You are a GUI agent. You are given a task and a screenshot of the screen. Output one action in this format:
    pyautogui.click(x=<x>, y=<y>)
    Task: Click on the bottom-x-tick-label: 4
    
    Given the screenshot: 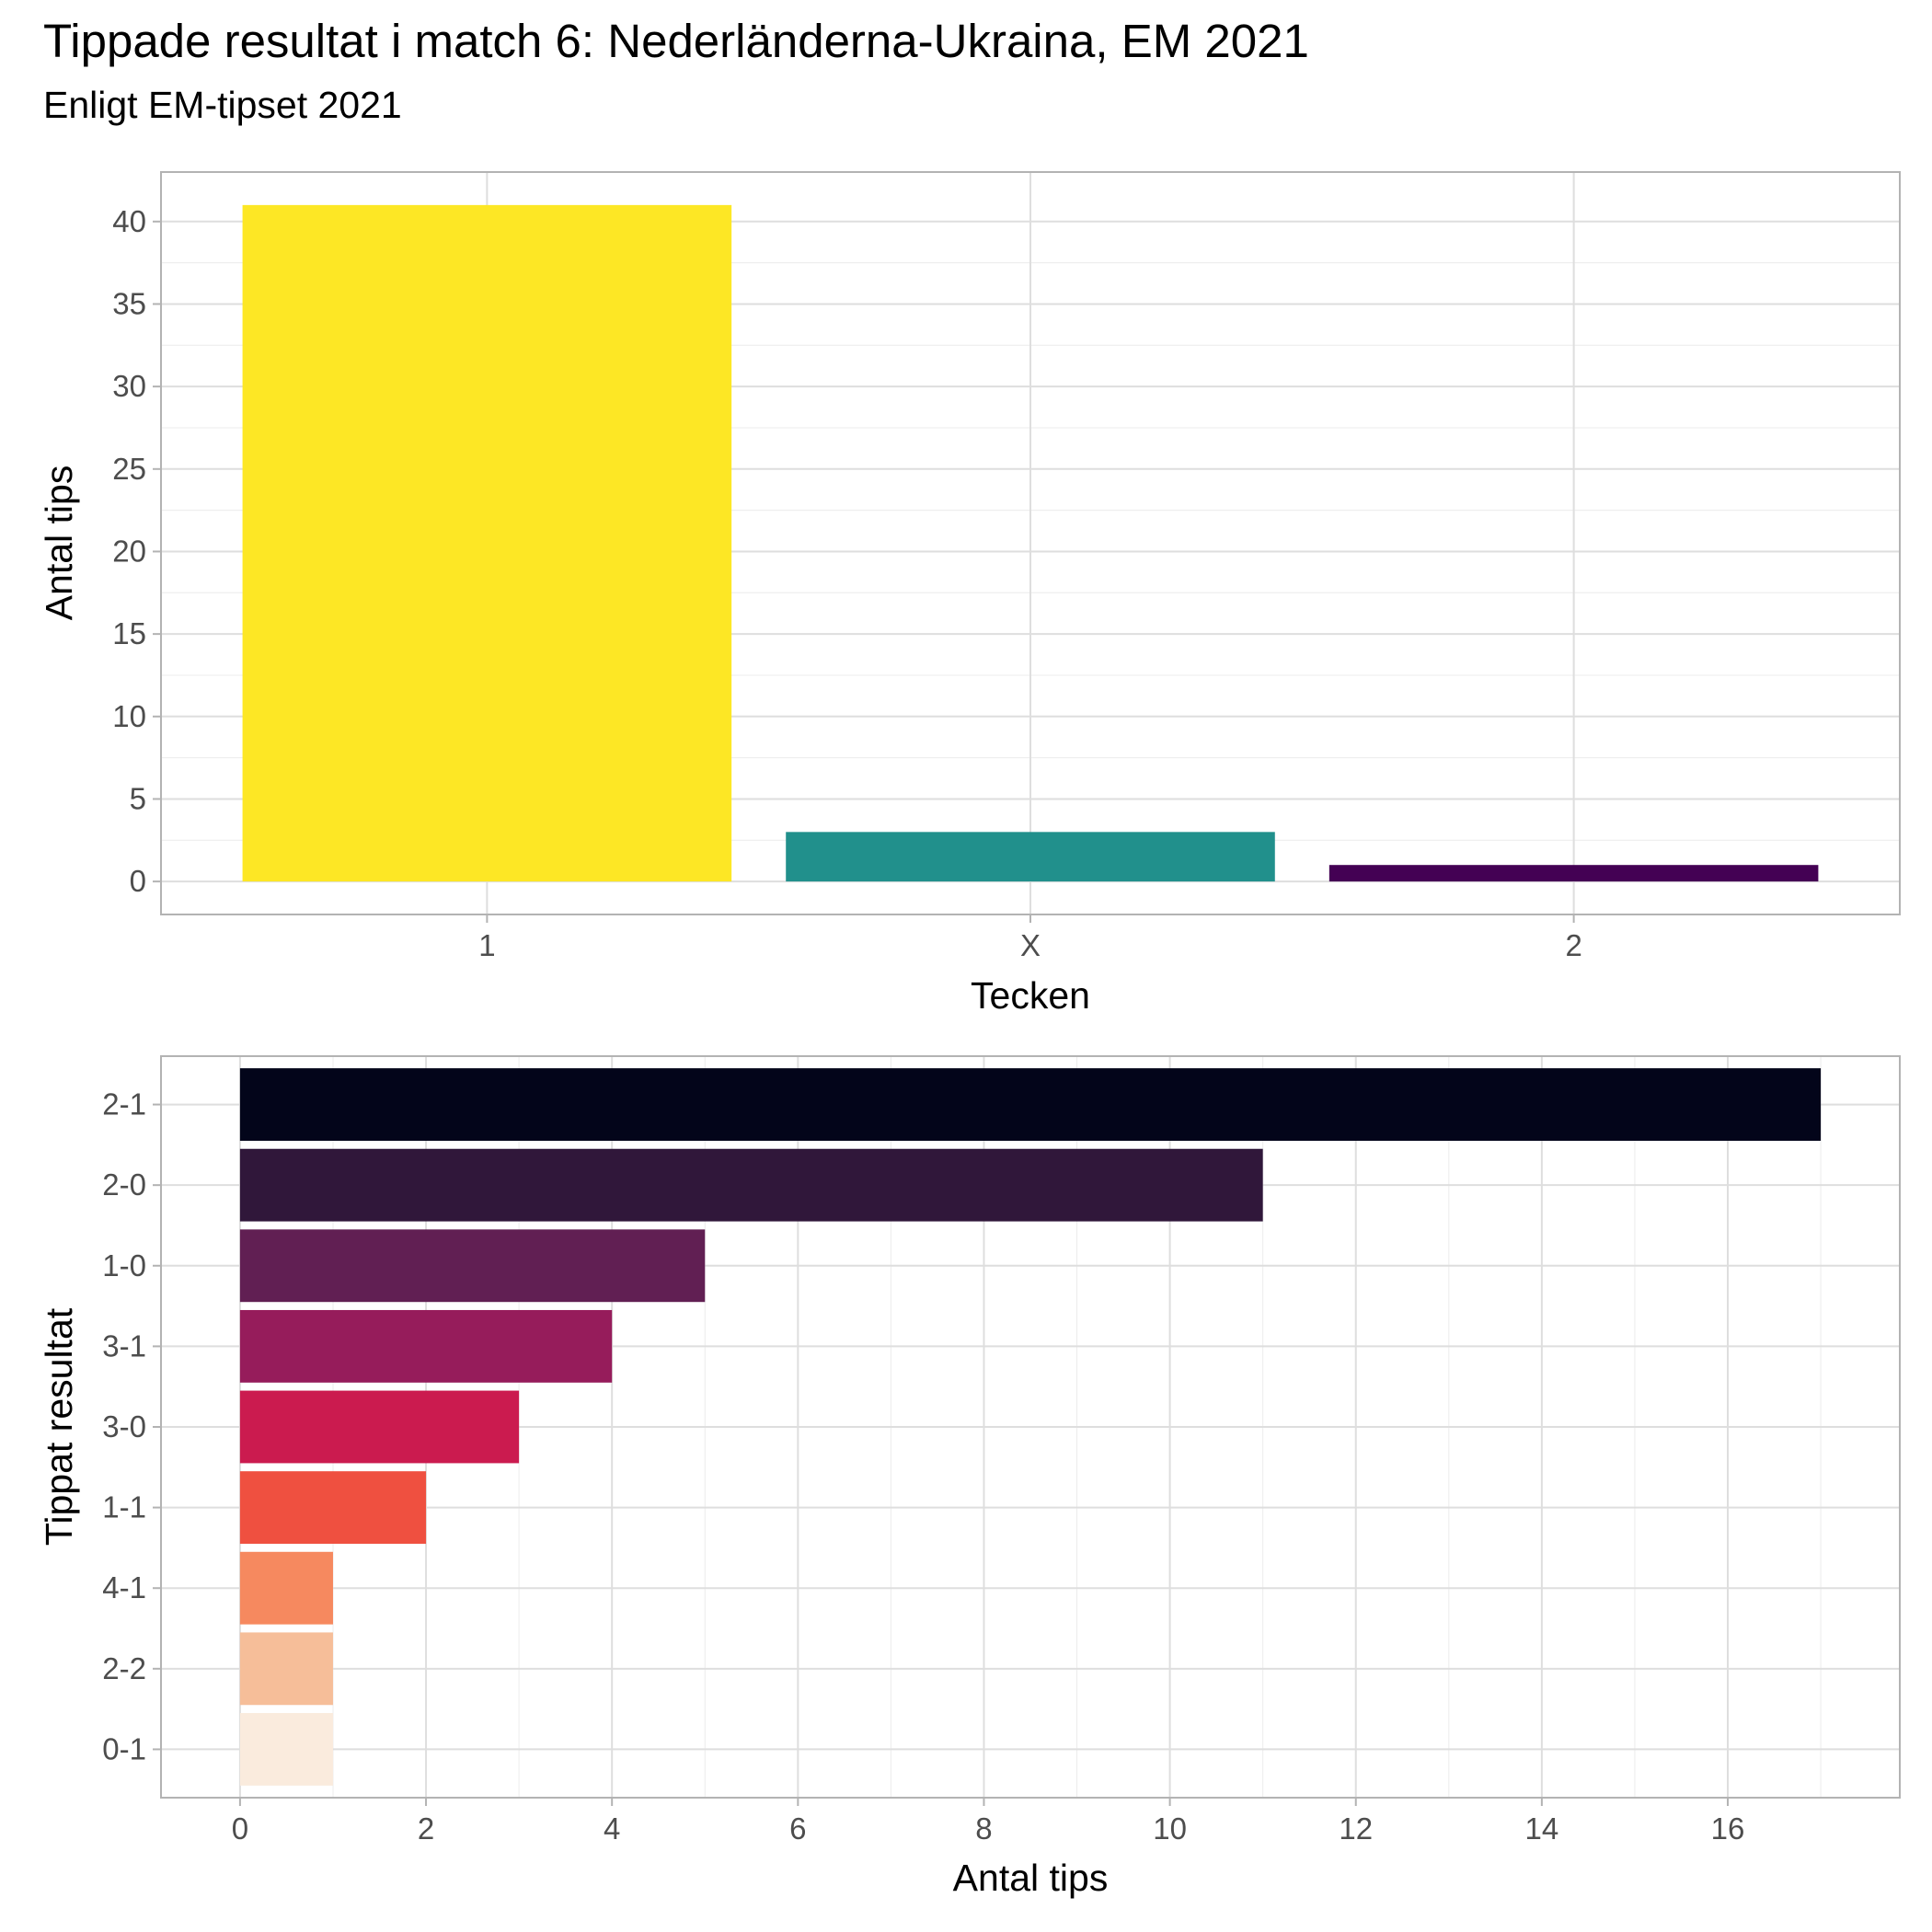 What is the action you would take?
    pyautogui.click(x=612, y=1828)
    